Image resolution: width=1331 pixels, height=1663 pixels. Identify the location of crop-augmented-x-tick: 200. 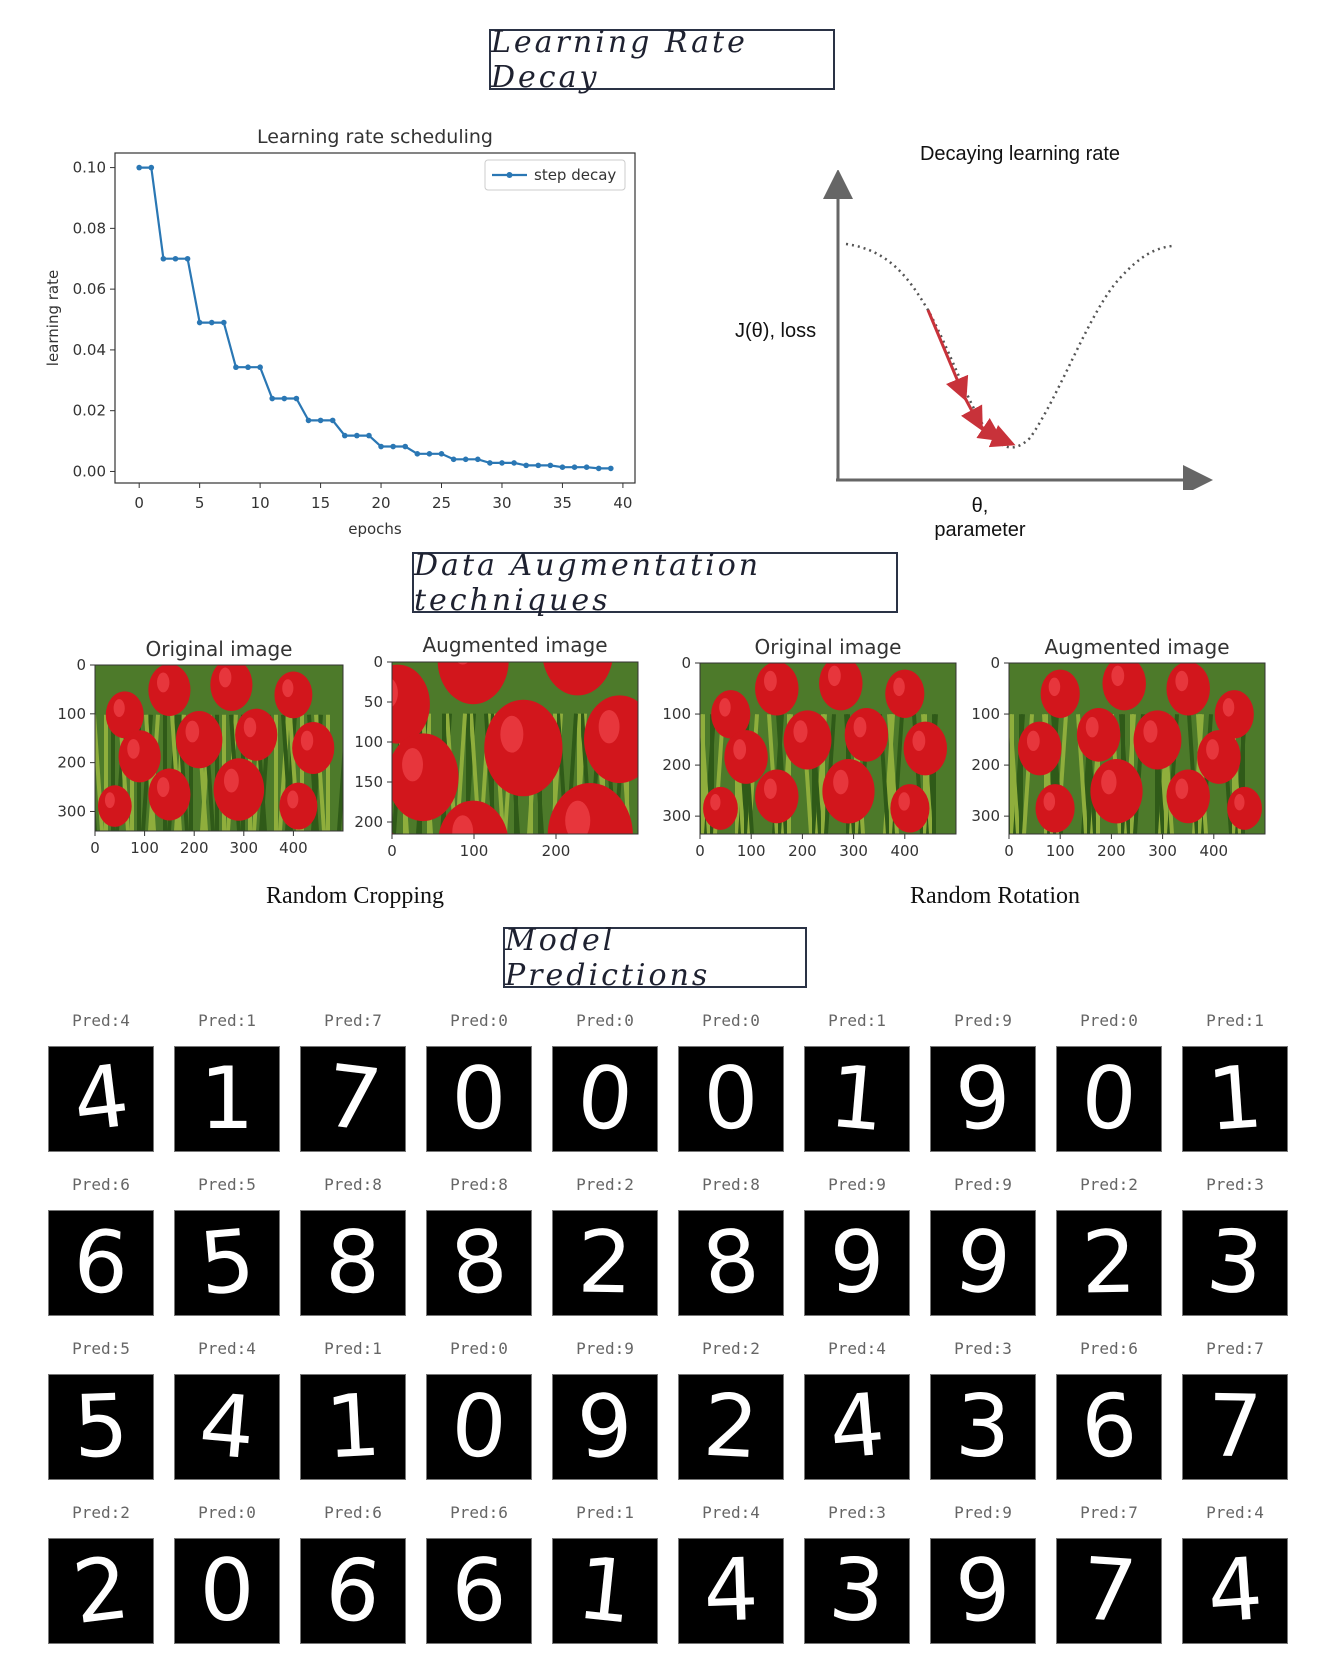
(556, 851).